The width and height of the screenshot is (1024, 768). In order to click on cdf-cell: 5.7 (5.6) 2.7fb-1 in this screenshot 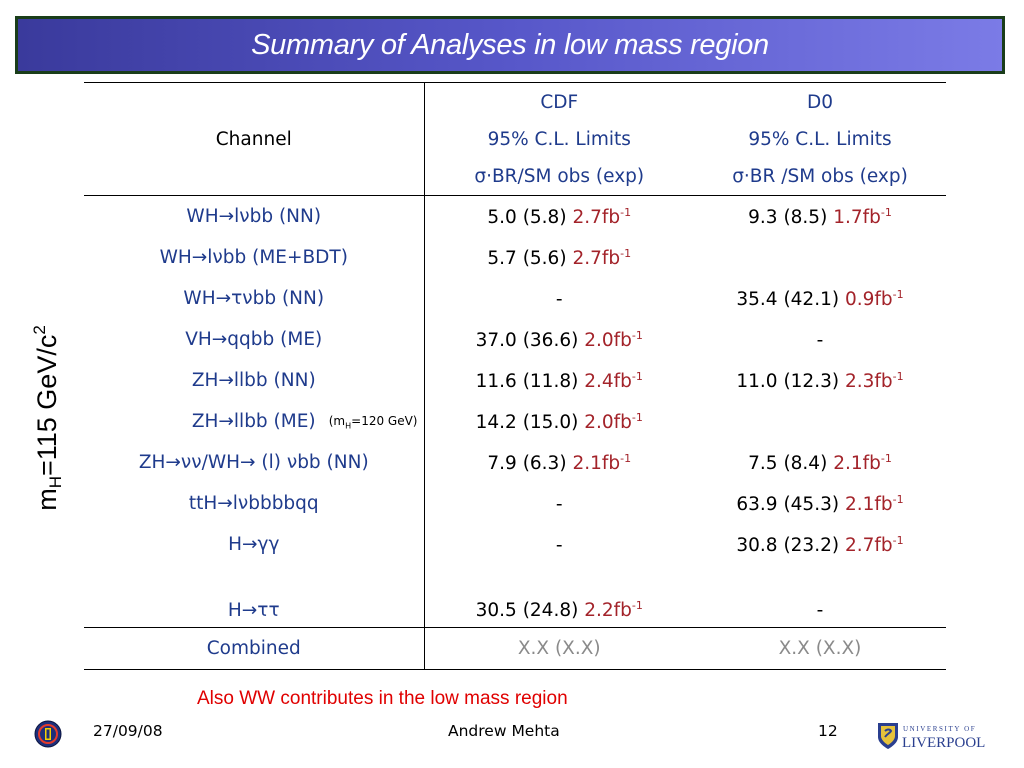, I will do `click(558, 257)`.